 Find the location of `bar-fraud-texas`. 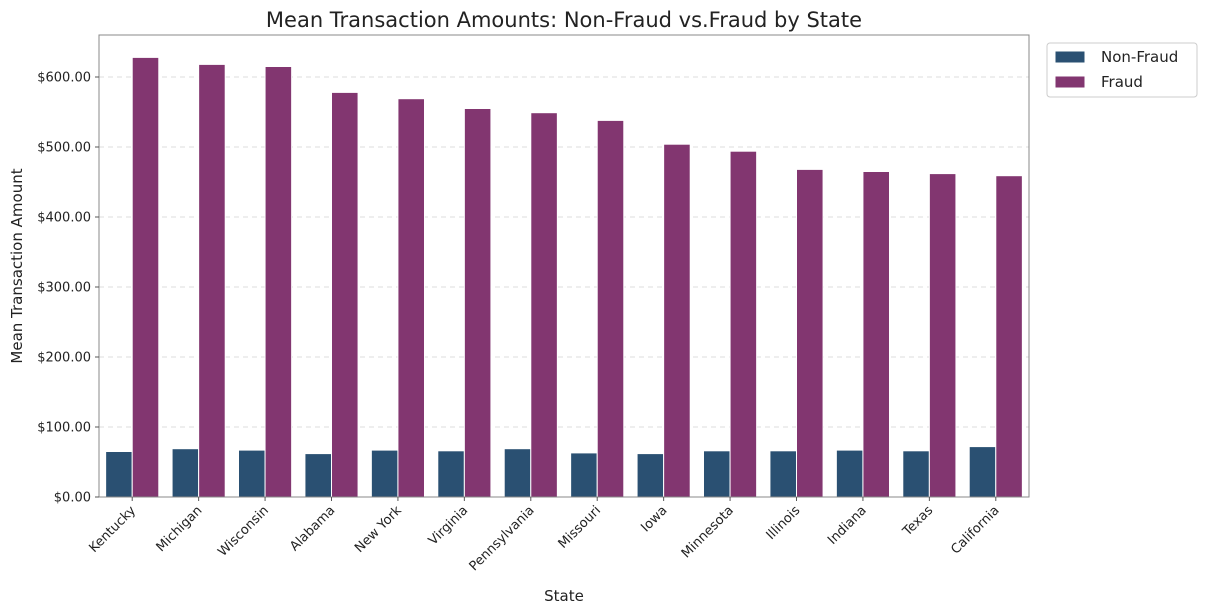

bar-fraud-texas is located at coordinates (942, 335).